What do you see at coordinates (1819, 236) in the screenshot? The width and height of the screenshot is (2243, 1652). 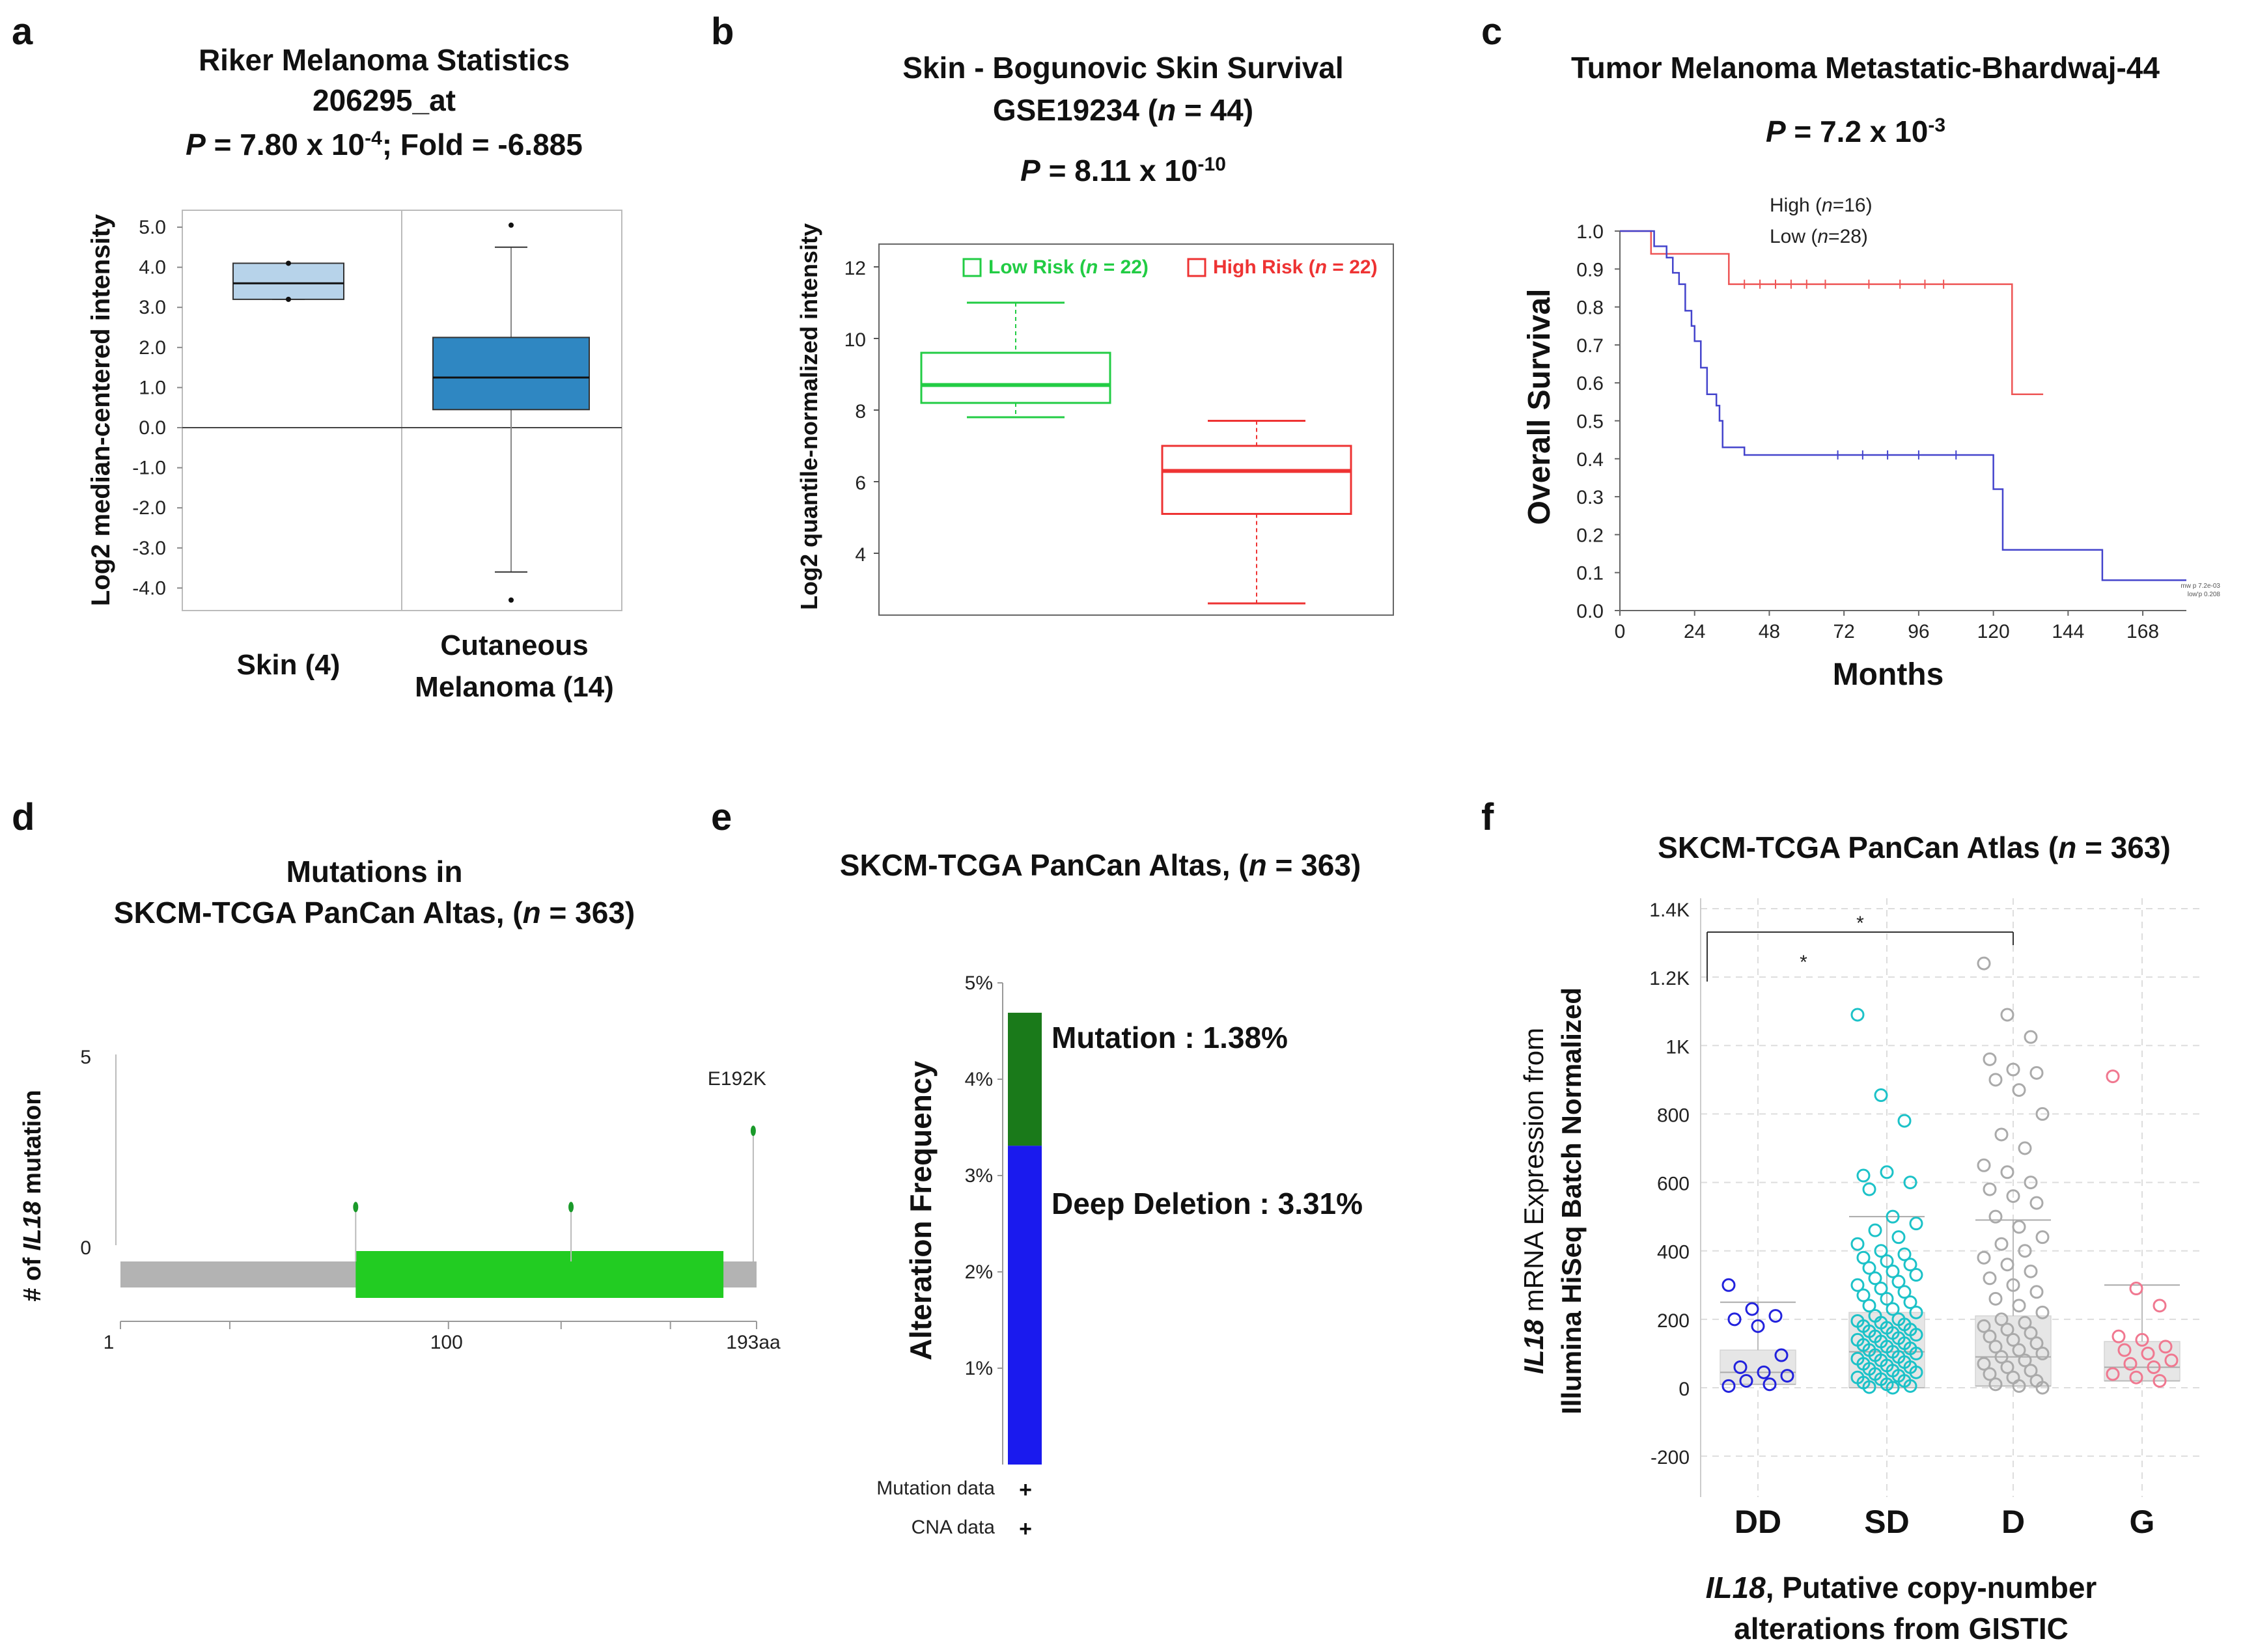 I see `panel-c-legend-low: Low (n=28)` at bounding box center [1819, 236].